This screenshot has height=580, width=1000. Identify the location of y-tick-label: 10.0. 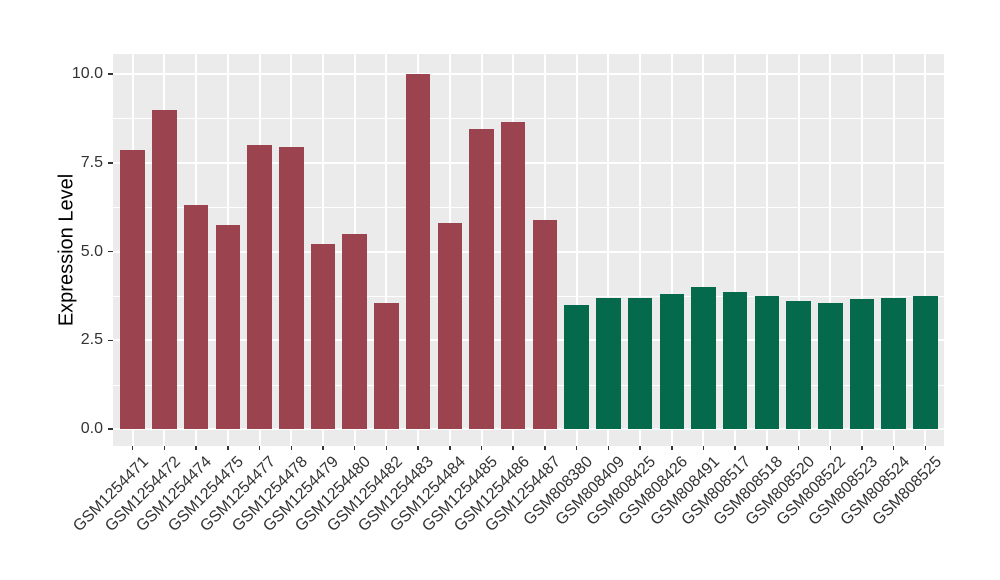
(87, 73).